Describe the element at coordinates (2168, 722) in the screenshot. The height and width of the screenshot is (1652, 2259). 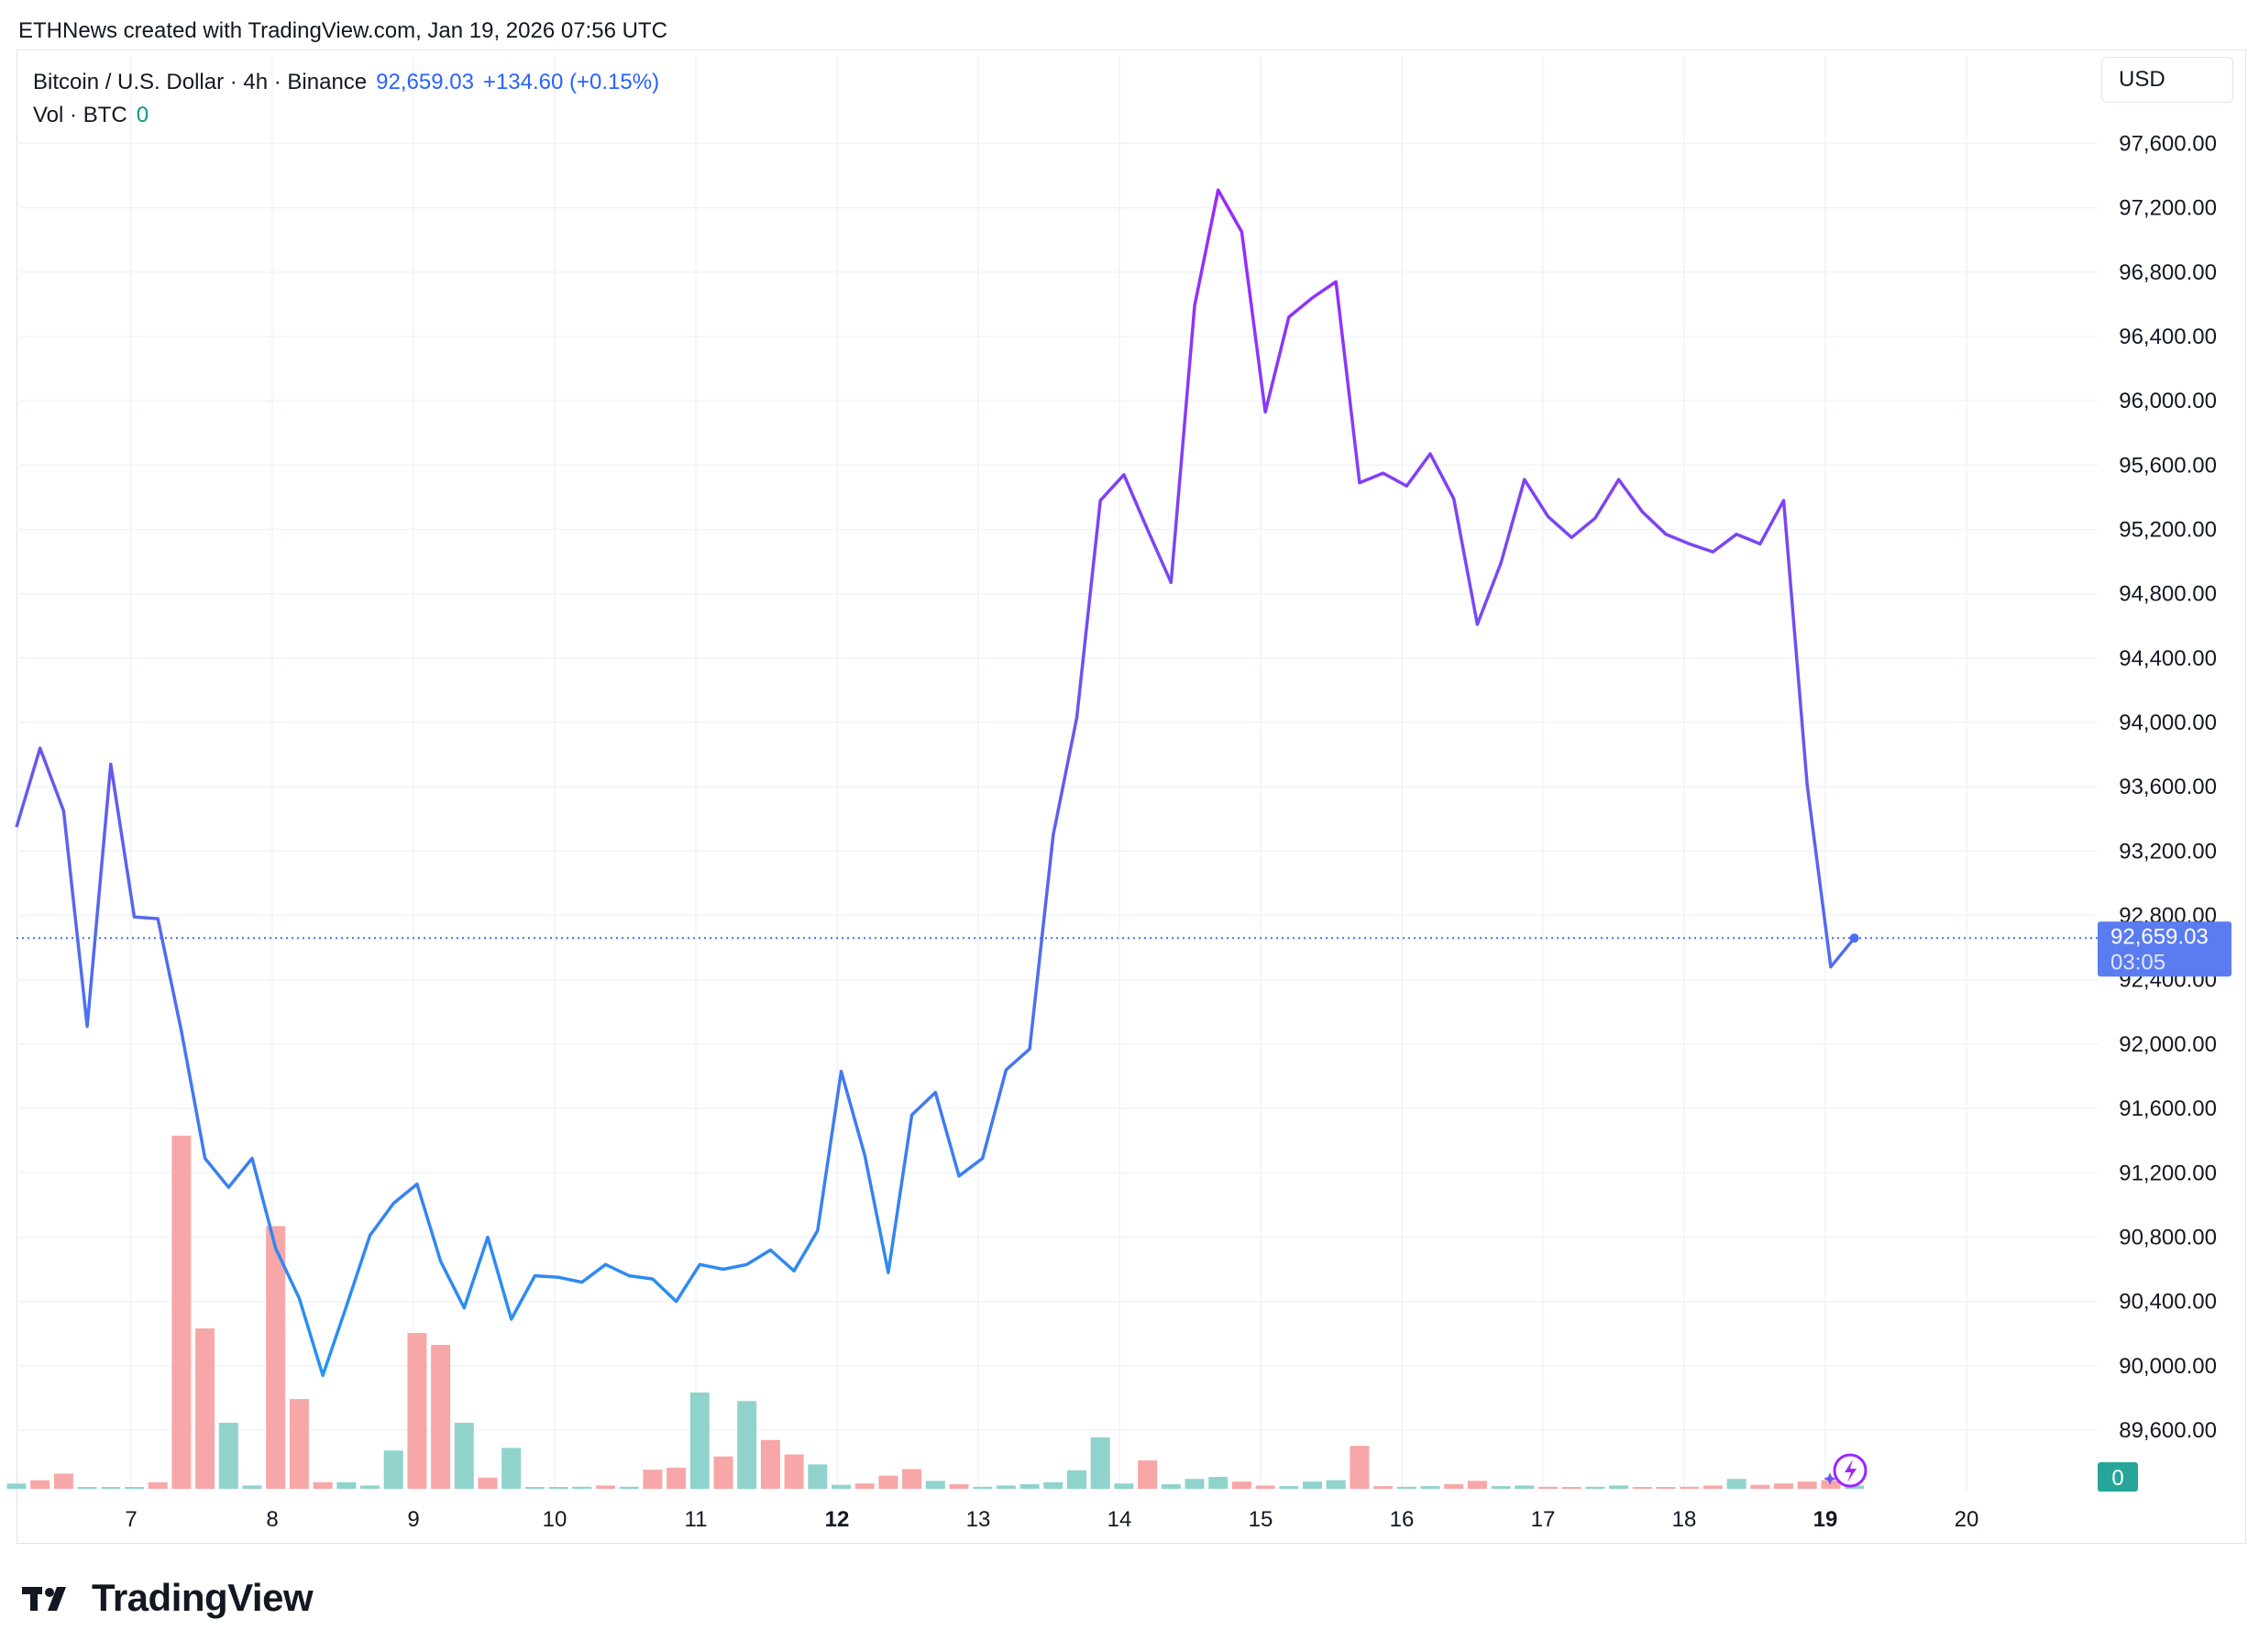
I see `y-tick-label: 94,000.00` at that location.